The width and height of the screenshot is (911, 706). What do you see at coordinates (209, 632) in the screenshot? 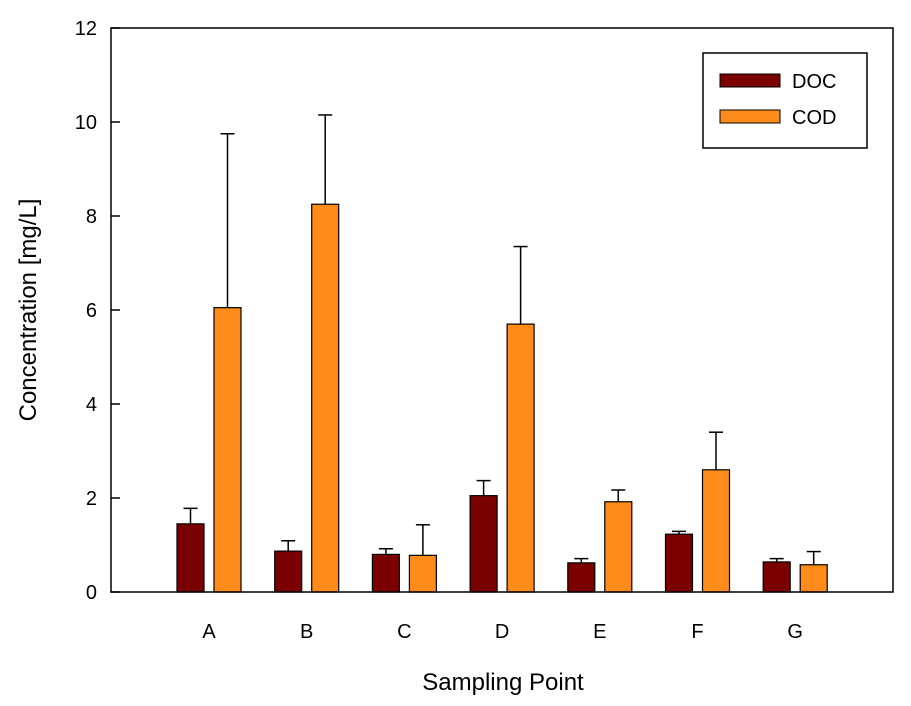
I see `x-tick-label: A` at bounding box center [209, 632].